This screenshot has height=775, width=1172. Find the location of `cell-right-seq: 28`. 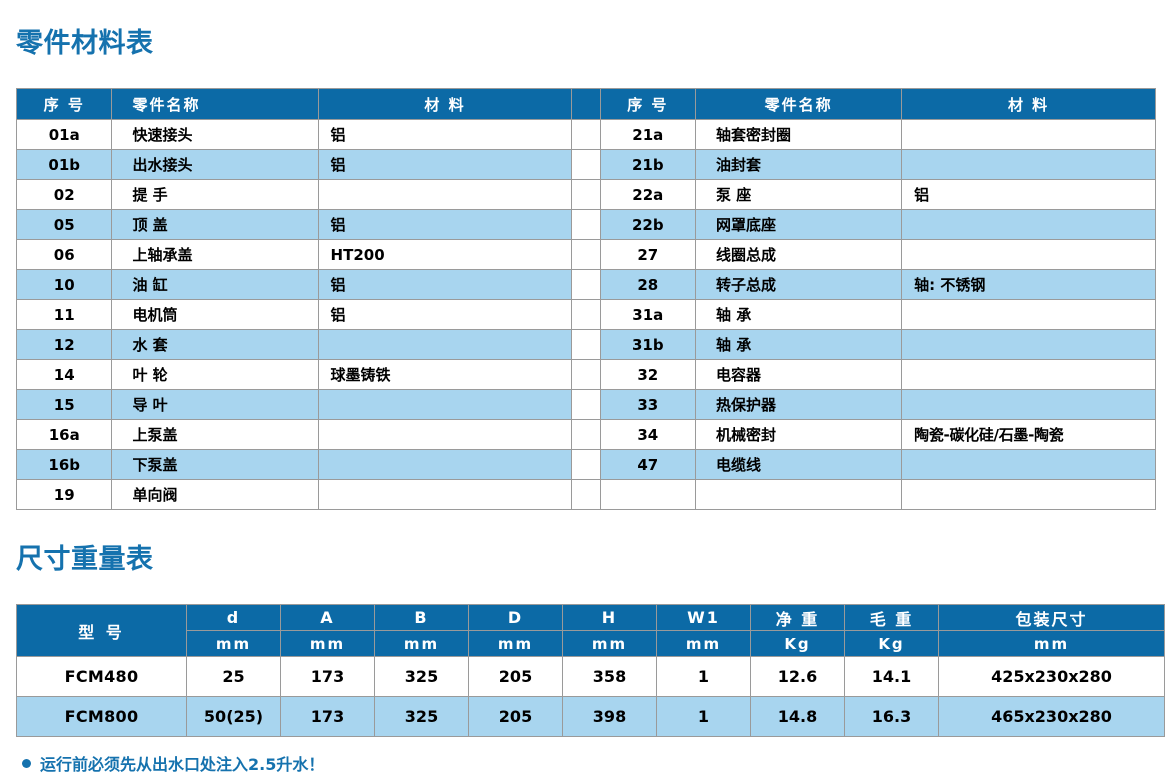

cell-right-seq: 28 is located at coordinates (648, 285).